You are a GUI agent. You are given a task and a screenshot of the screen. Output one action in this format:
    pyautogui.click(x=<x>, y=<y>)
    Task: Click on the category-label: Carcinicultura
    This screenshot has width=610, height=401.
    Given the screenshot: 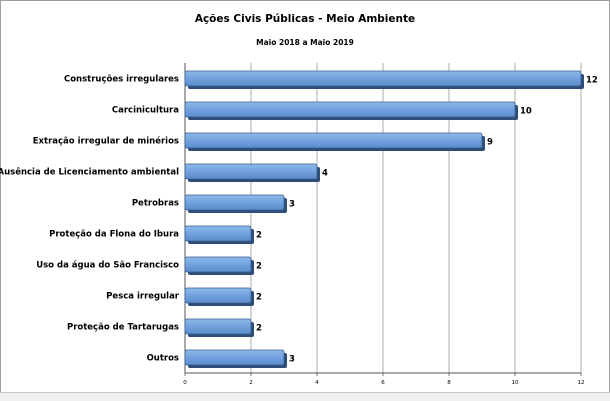 What is the action you would take?
    pyautogui.click(x=145, y=111)
    